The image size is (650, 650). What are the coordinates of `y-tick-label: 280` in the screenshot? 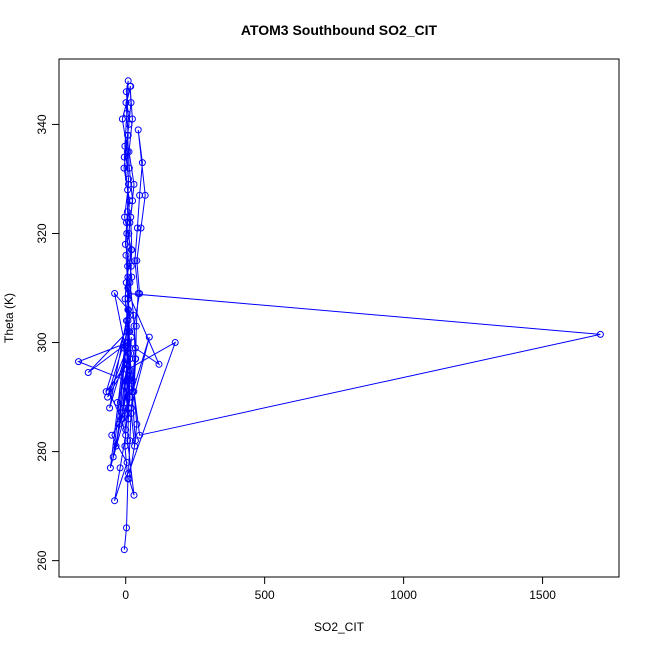 It's located at (42, 451).